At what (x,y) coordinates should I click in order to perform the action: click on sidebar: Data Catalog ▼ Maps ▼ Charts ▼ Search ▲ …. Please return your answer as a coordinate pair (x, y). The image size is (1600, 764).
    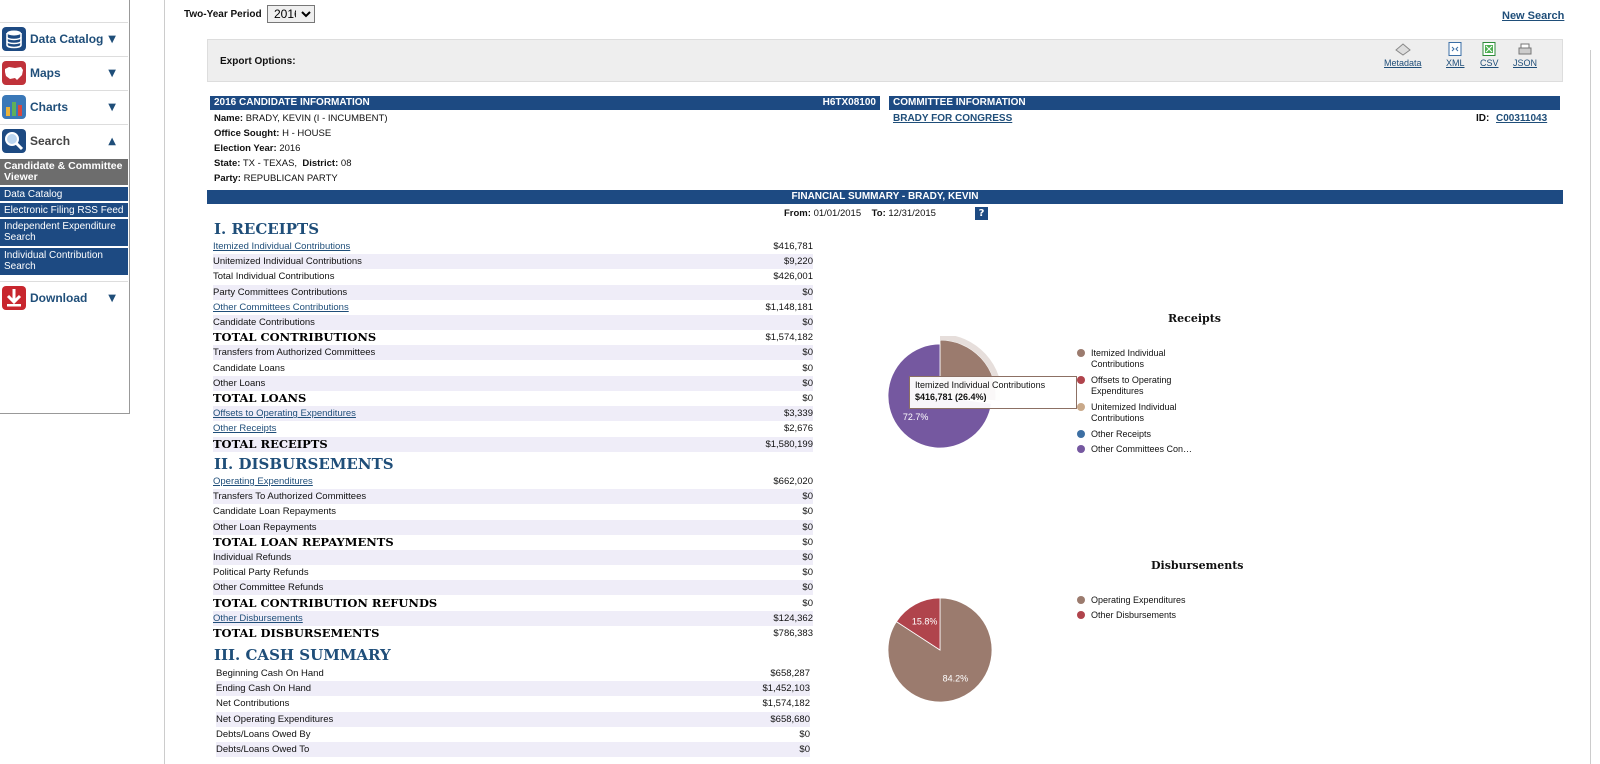
    Looking at the image, I should click on (65, 207).